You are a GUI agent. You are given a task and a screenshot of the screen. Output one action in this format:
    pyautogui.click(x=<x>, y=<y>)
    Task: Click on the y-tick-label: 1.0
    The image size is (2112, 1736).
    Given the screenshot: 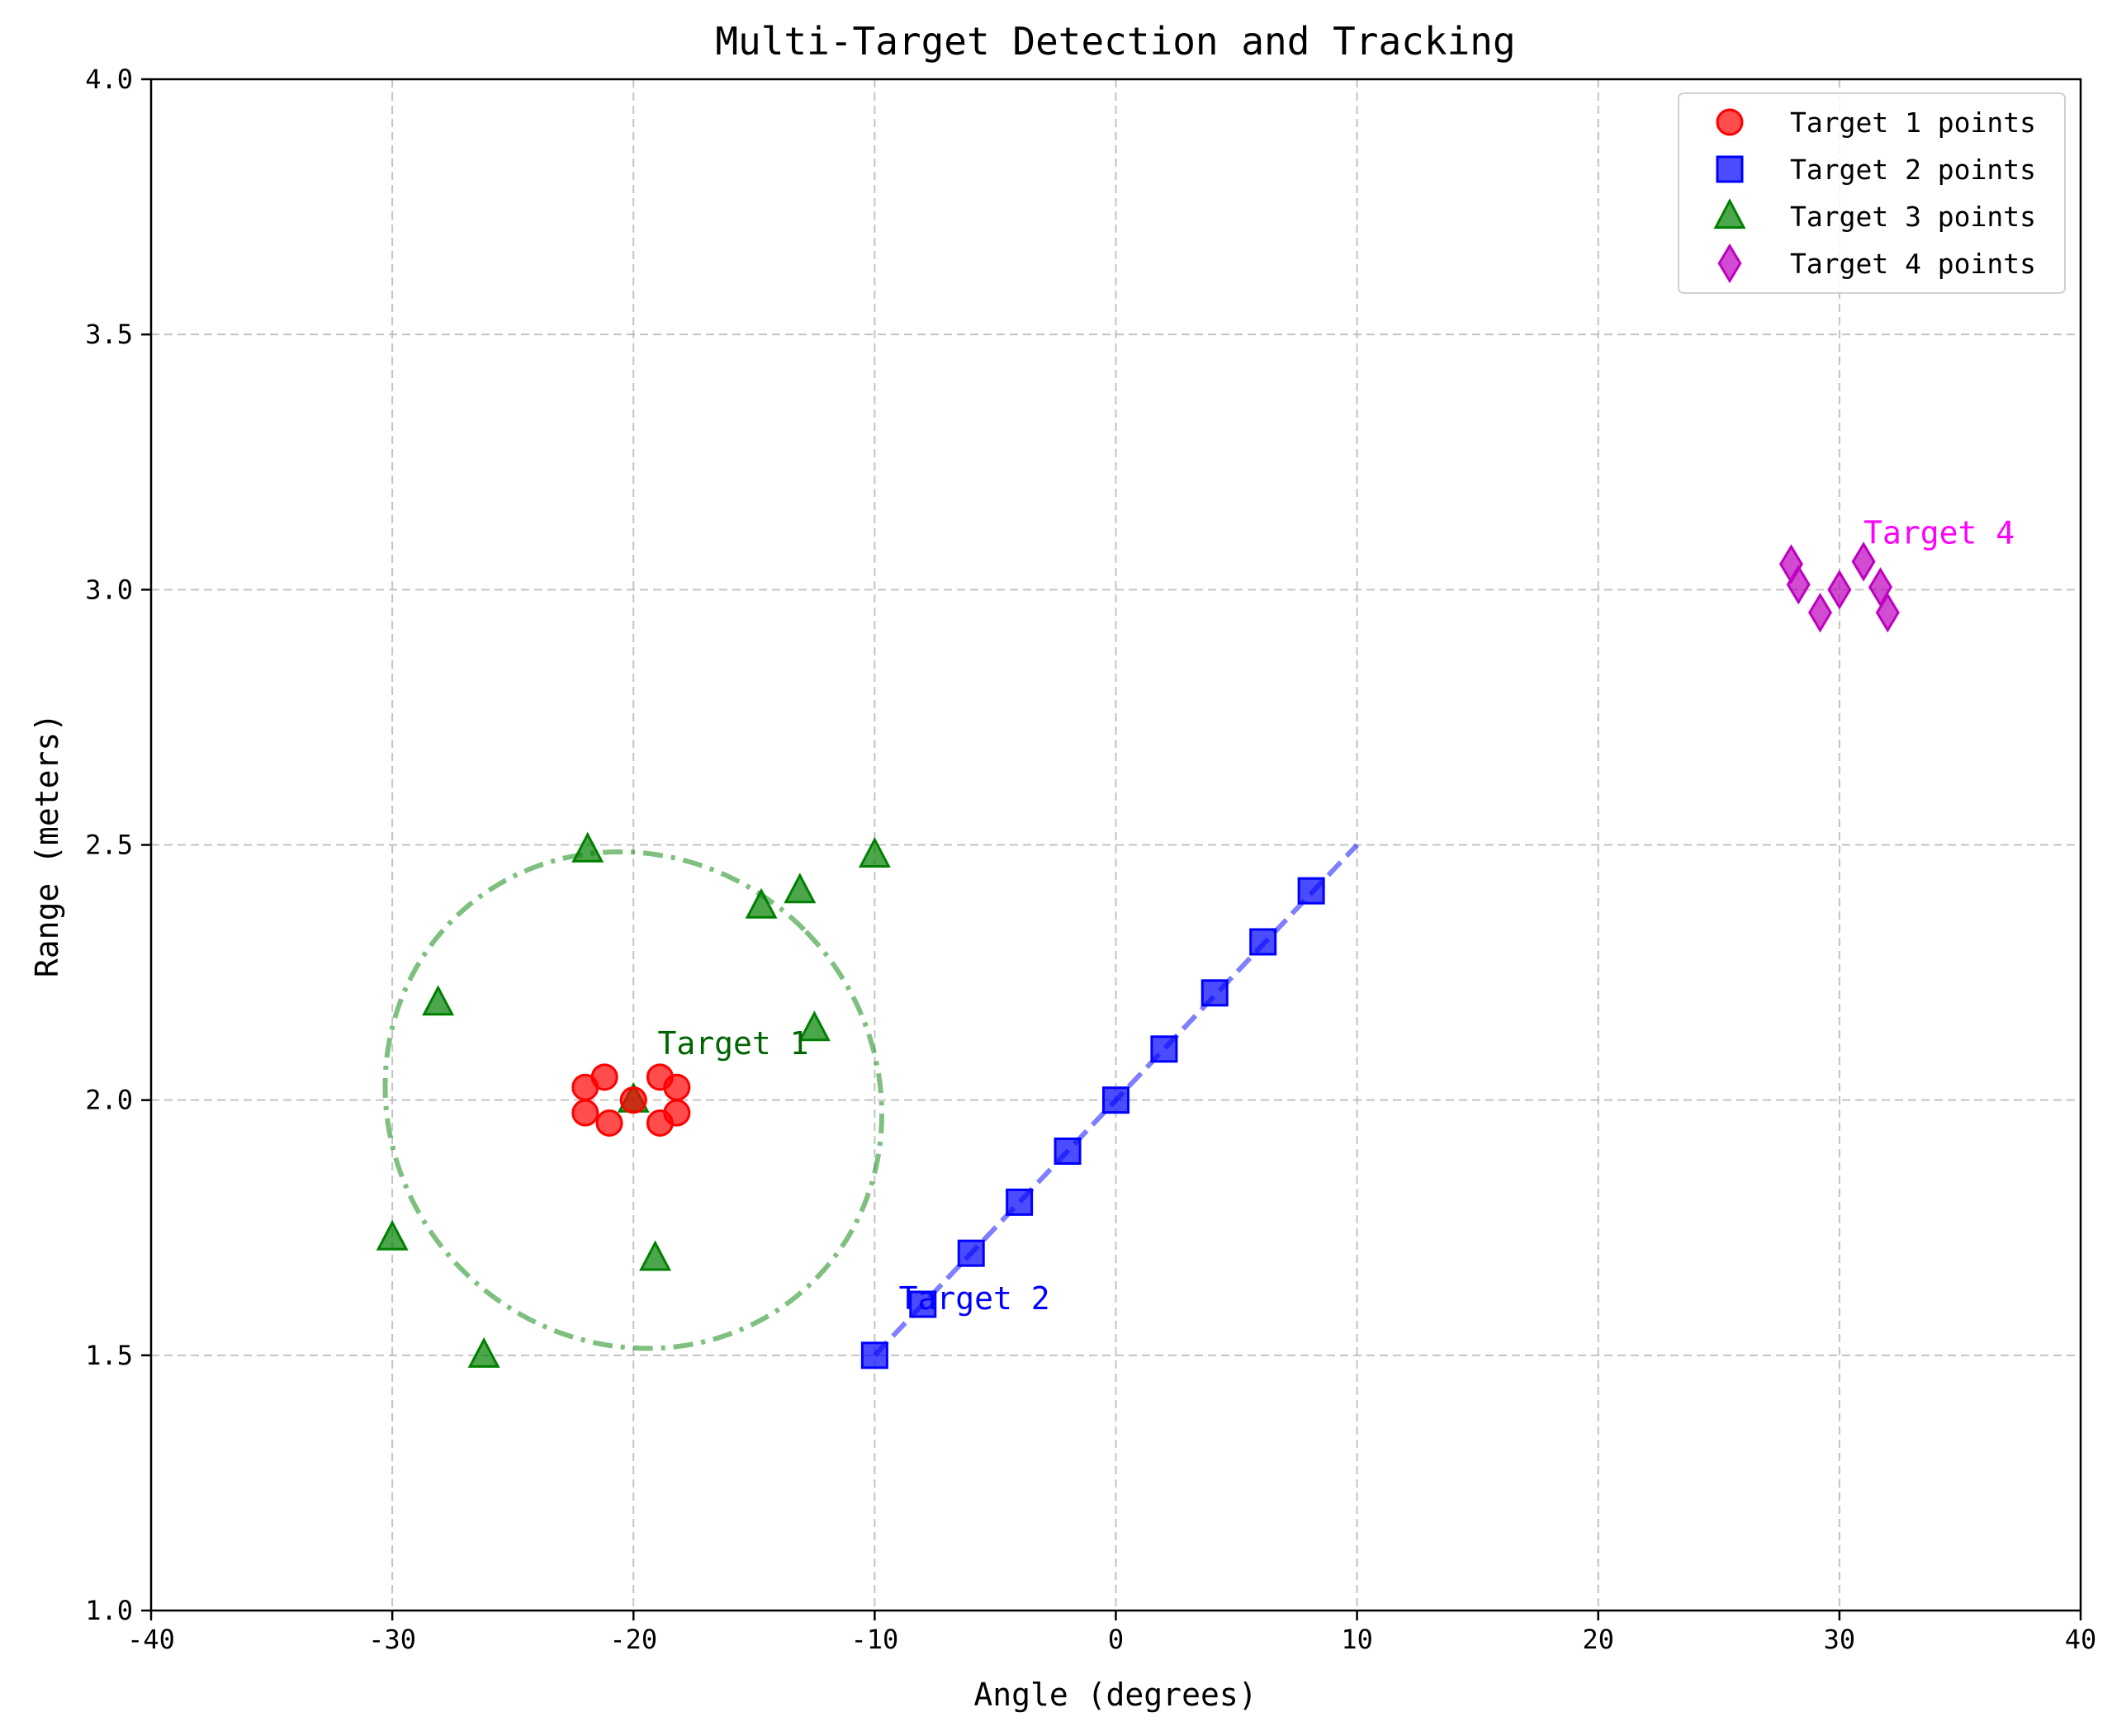 What is the action you would take?
    pyautogui.click(x=109, y=1610)
    